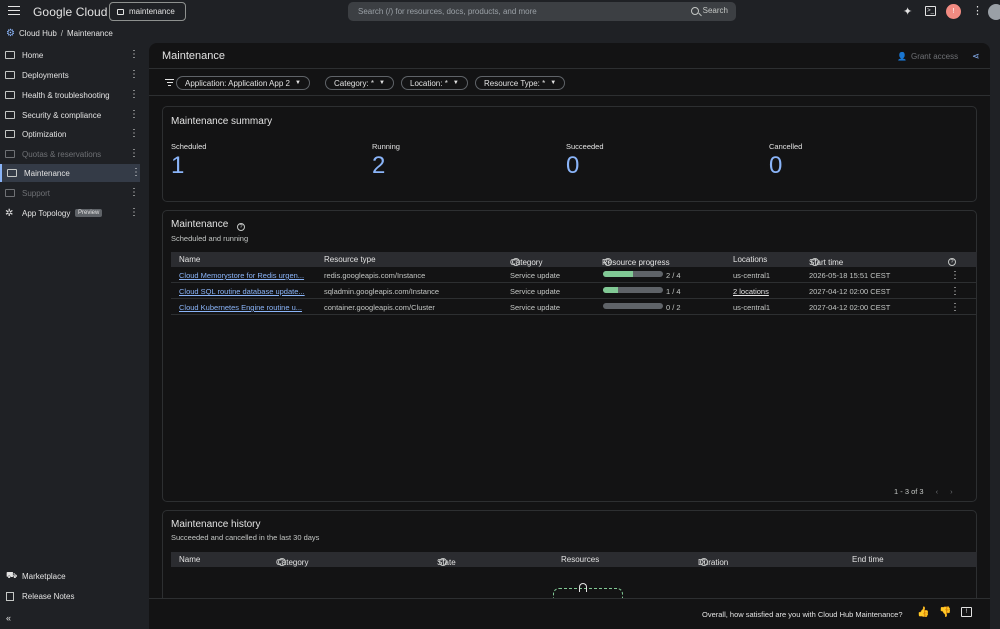 Image resolution: width=1000 pixels, height=629 pixels. What do you see at coordinates (33, 55) in the screenshot?
I see `sidebar-item-label: Home` at bounding box center [33, 55].